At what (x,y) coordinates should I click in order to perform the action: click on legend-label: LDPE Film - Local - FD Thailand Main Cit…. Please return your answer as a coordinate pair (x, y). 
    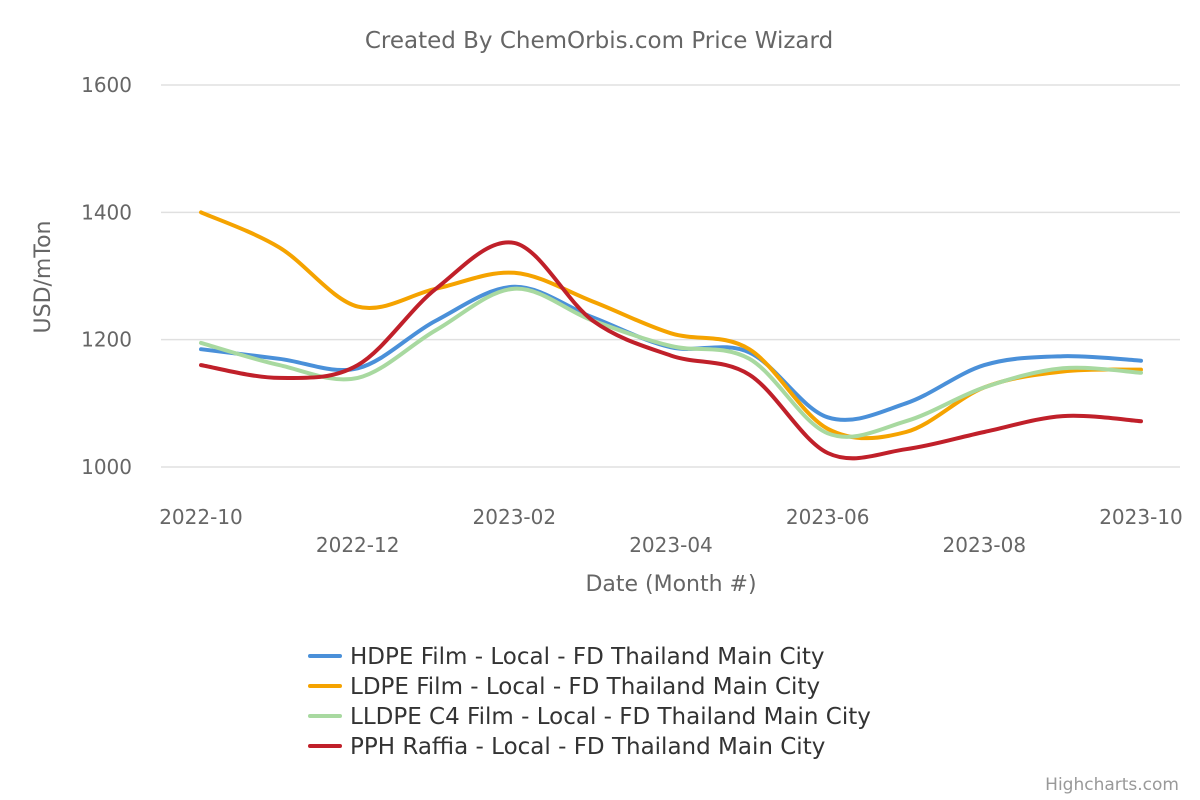
    Looking at the image, I should click on (585, 687).